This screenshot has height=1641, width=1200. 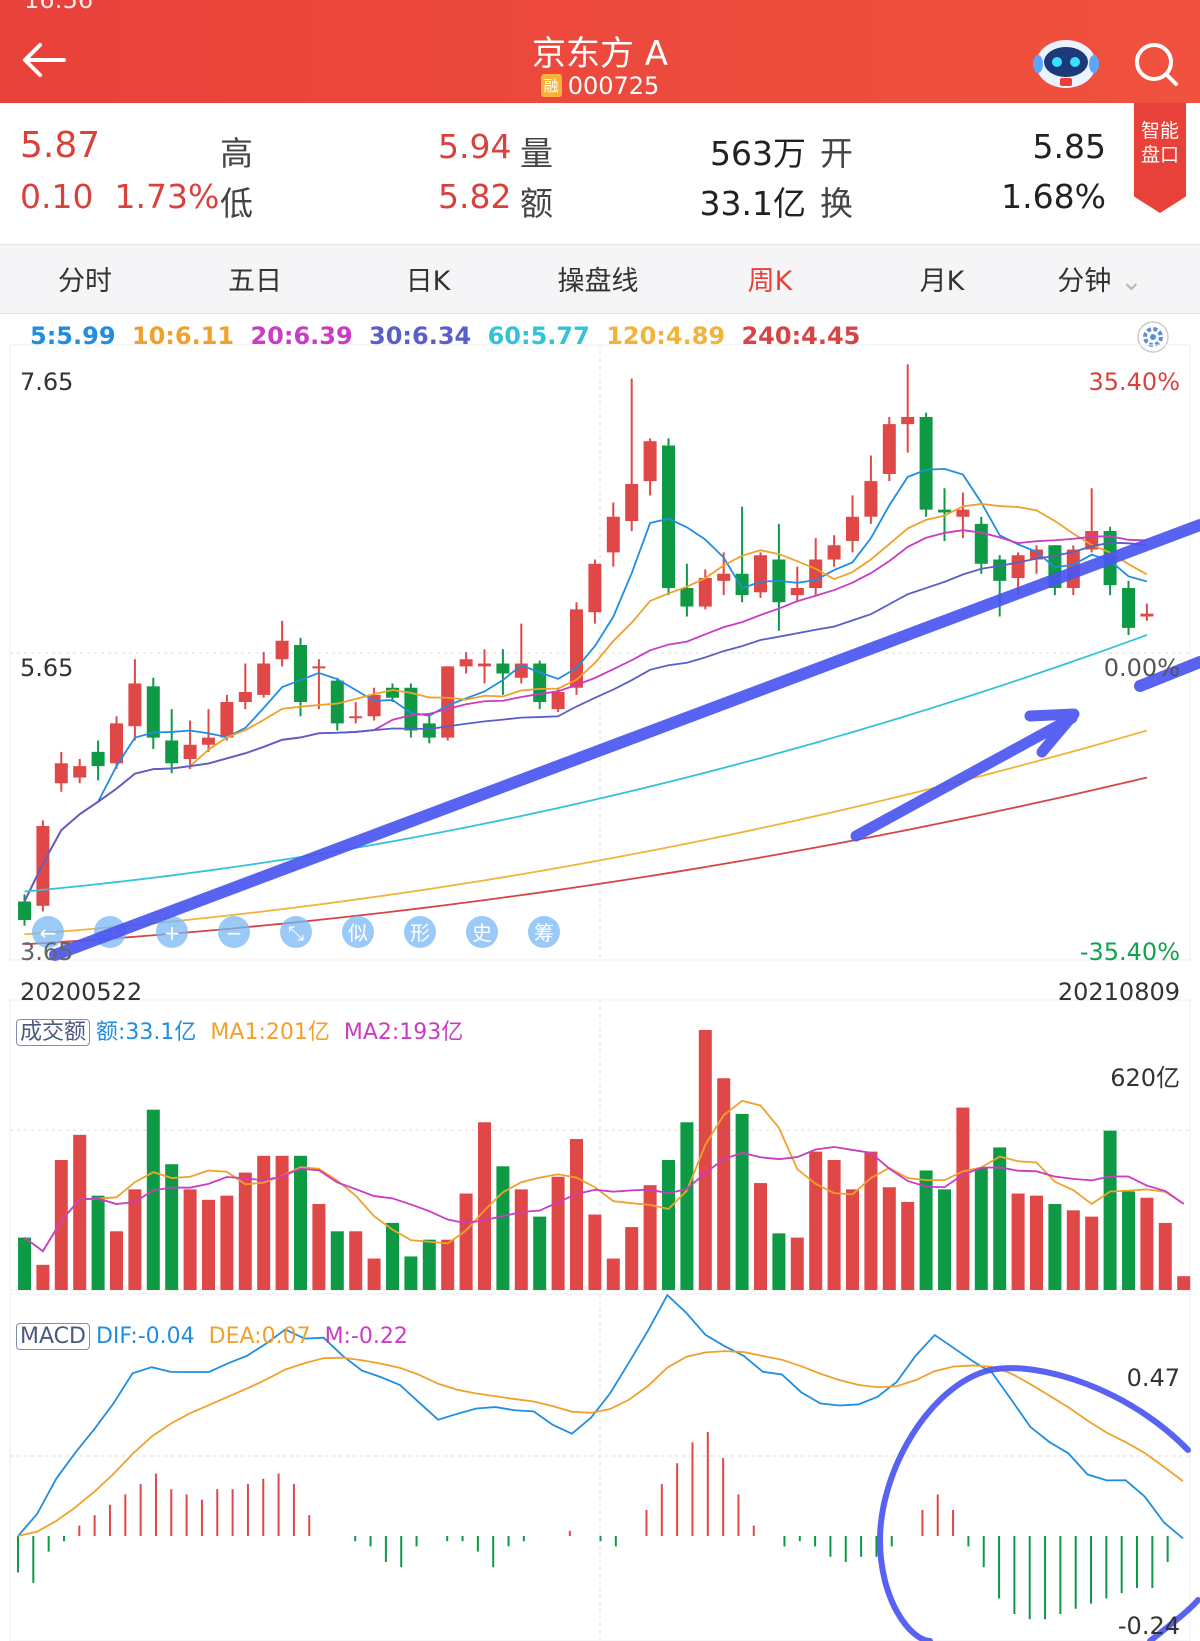 What do you see at coordinates (85, 281) in the screenshot?
I see `tab-intraday: 分时` at bounding box center [85, 281].